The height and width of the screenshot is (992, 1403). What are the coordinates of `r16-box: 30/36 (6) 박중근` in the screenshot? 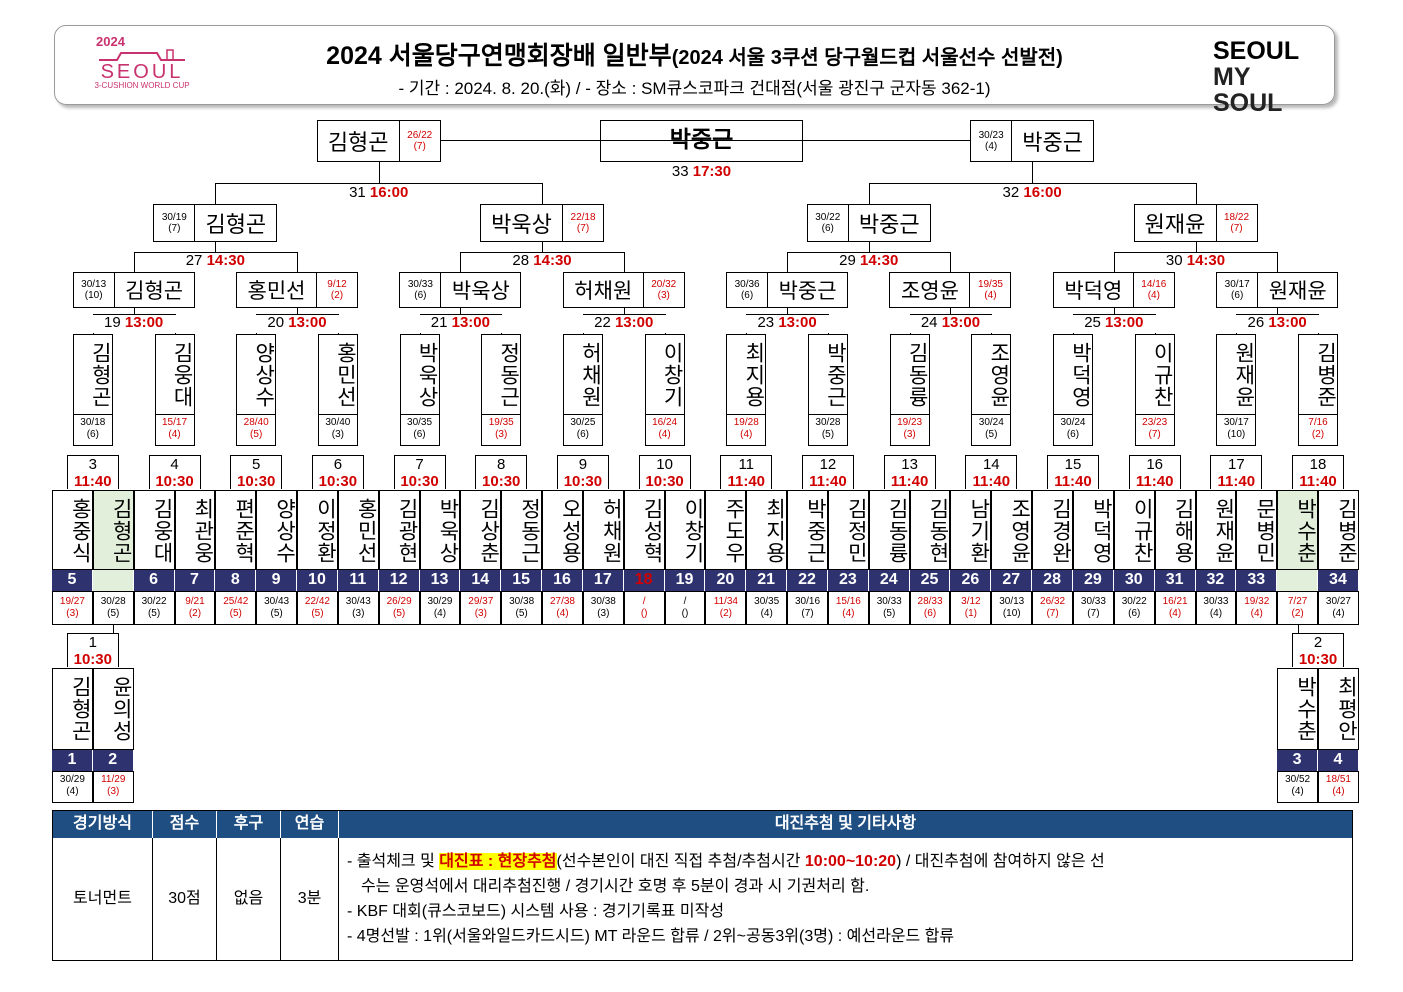 It's located at (787, 290).